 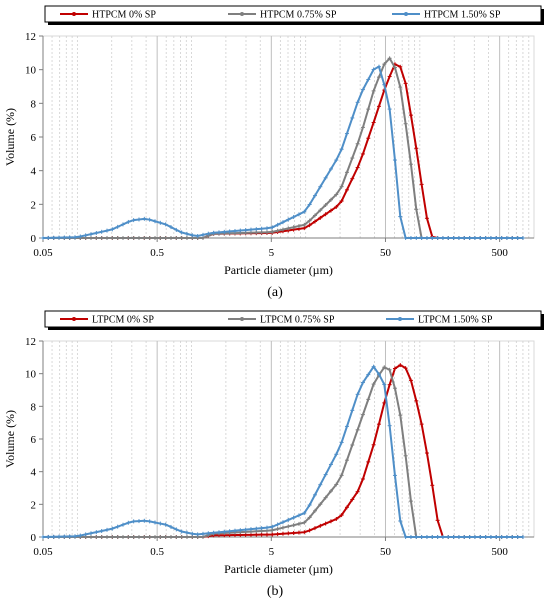 I want to click on legend-entry: HTPCM 0% SP, so click(x=124, y=15).